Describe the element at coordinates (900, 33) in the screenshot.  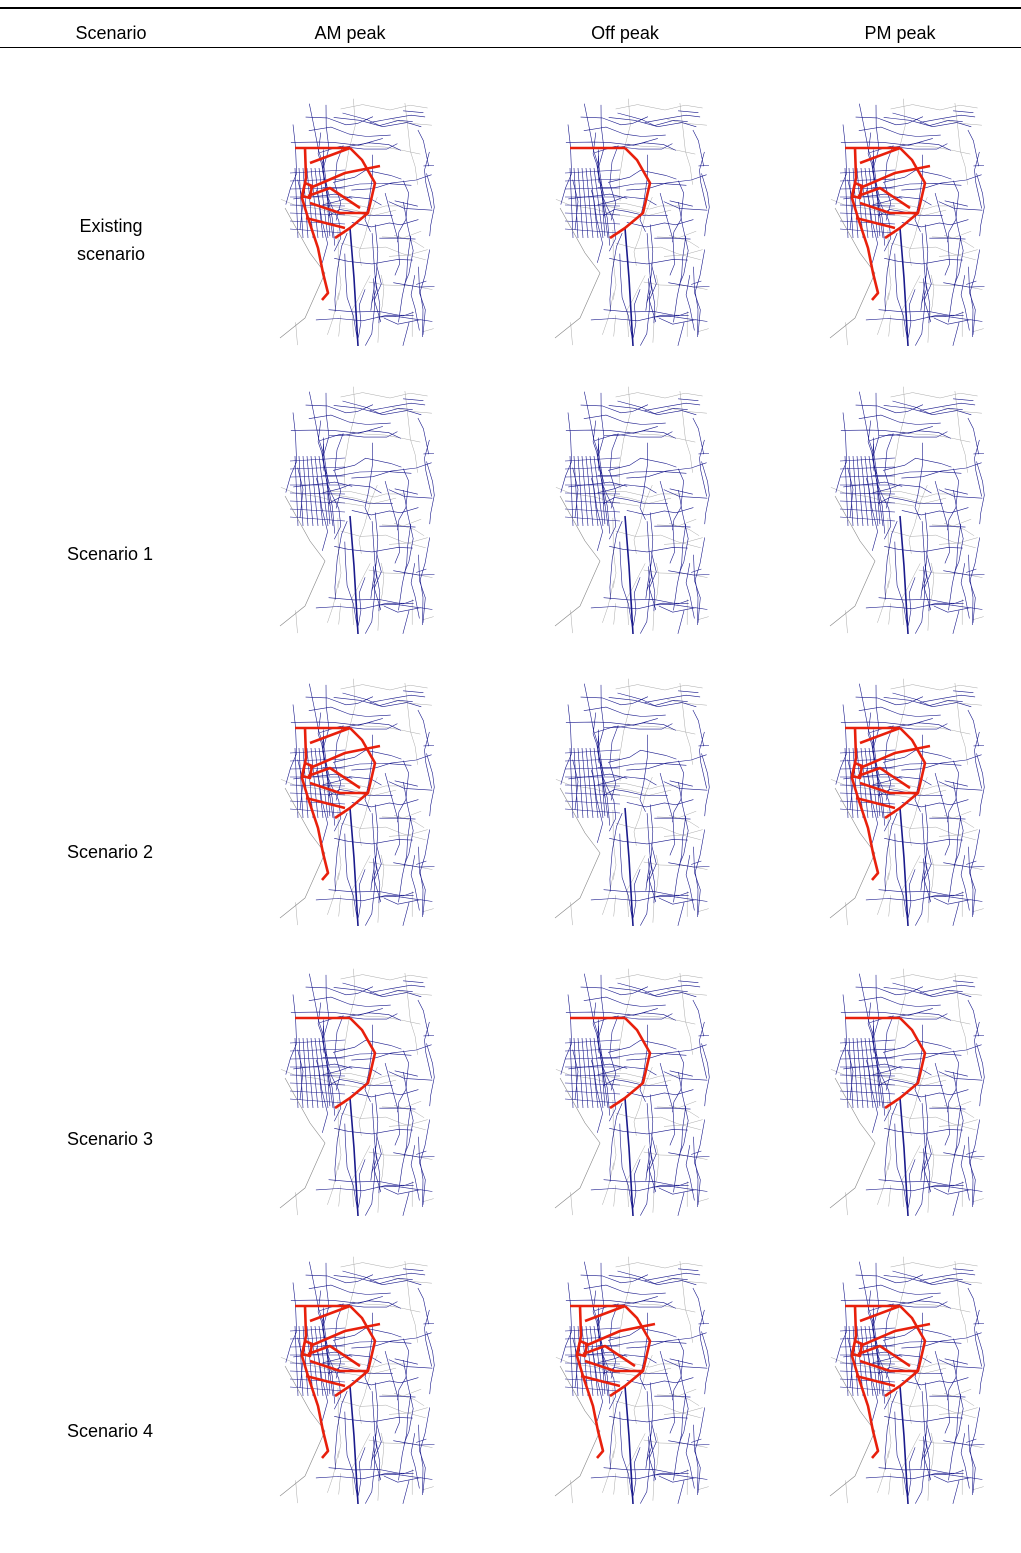
I see `column-header: PM peak` at that location.